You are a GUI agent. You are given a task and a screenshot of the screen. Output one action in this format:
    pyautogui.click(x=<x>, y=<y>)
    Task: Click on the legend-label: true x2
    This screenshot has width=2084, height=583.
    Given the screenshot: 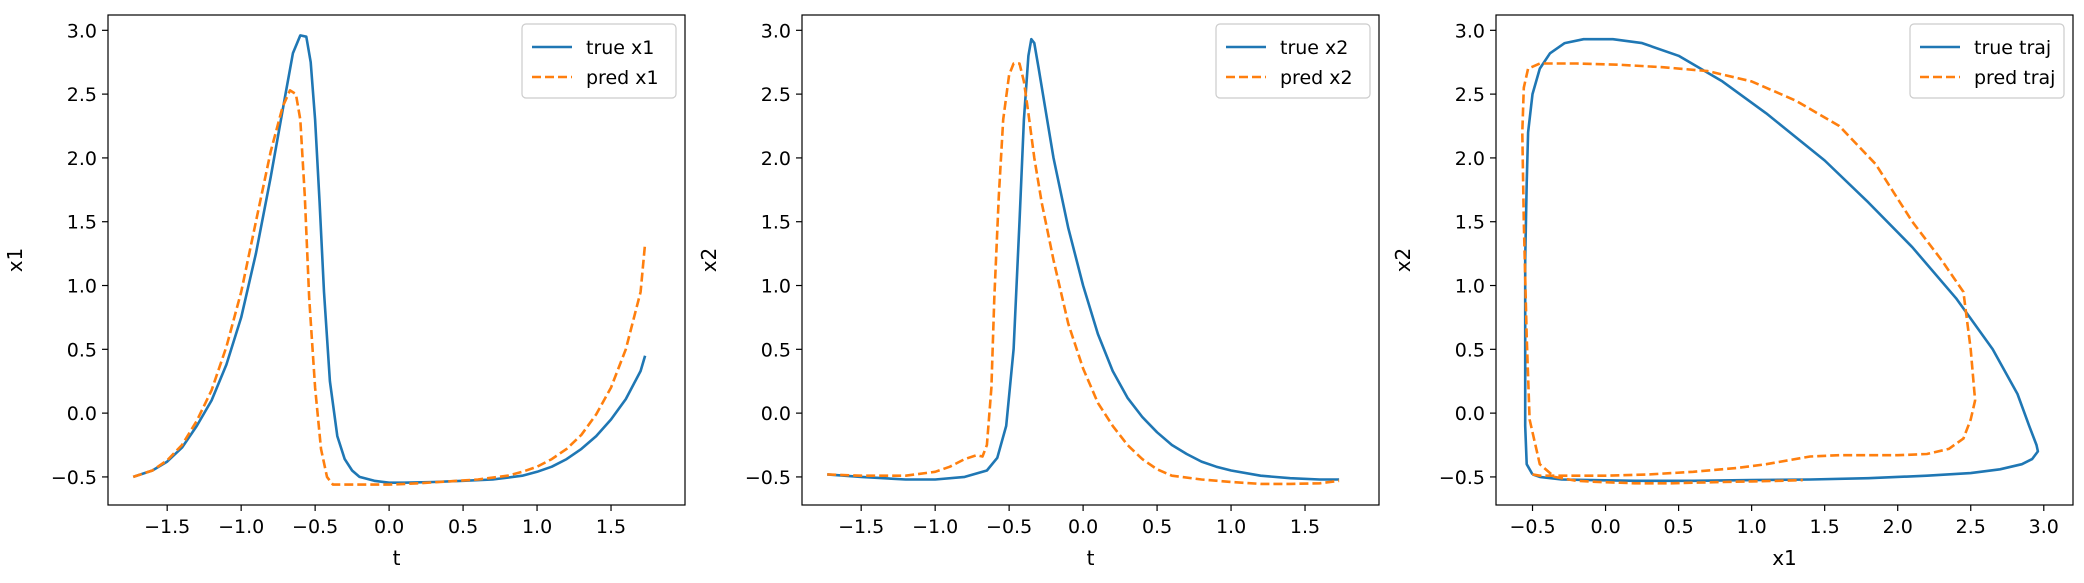 What is the action you would take?
    pyautogui.click(x=1314, y=48)
    